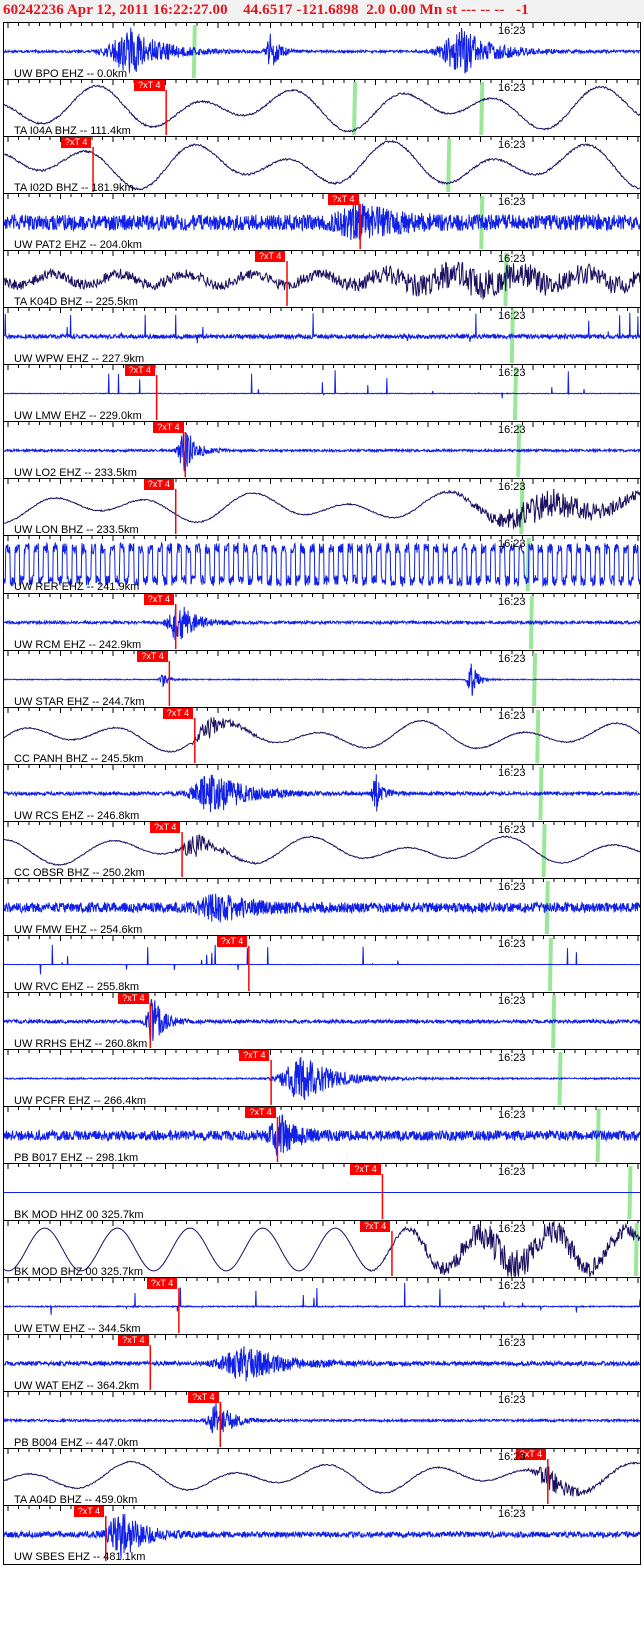 The width and height of the screenshot is (644, 1646). I want to click on station-channel-label: BK MOD BHZ 00 325.7km, so click(78, 1272).